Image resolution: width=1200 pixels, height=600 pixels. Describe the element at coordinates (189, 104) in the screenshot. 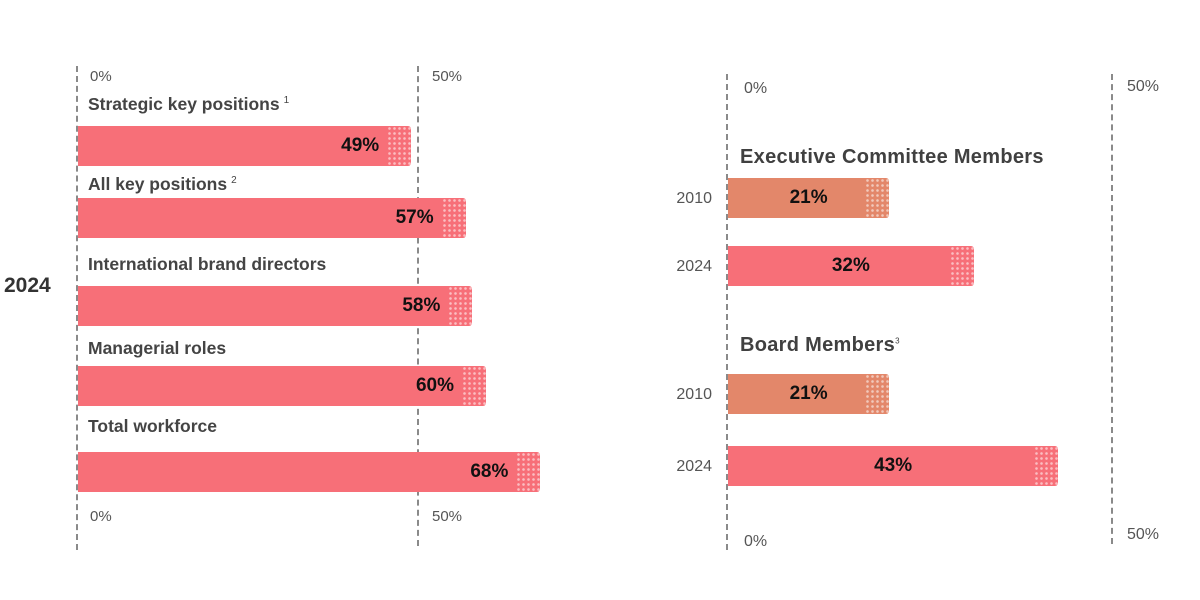

I see `category-label: Strategic key positions 1` at that location.